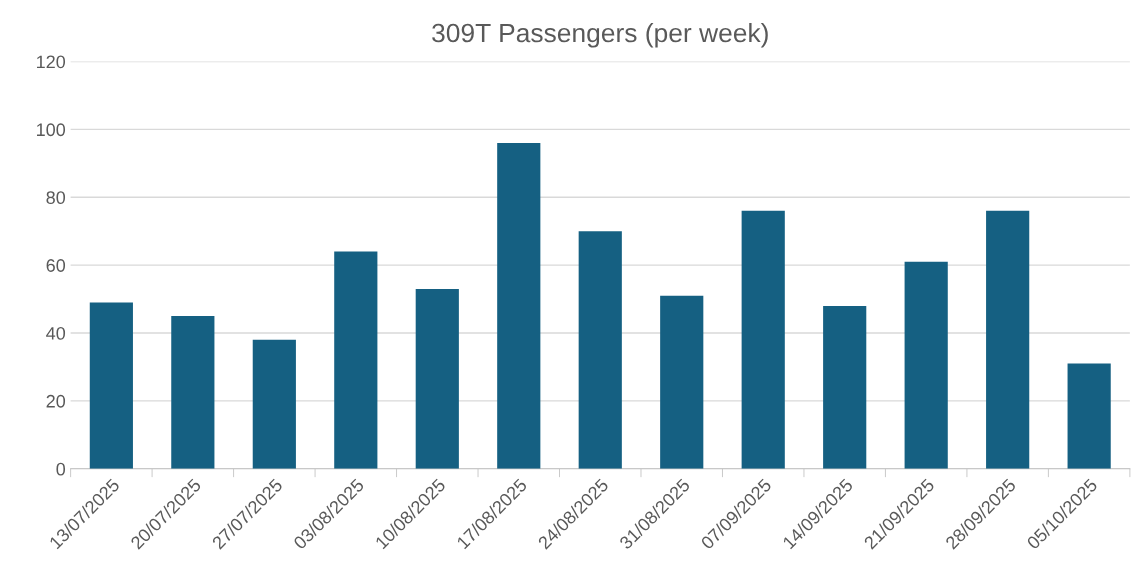  Describe the element at coordinates (56, 401) in the screenshot. I see `y-tick-label: 20` at that location.